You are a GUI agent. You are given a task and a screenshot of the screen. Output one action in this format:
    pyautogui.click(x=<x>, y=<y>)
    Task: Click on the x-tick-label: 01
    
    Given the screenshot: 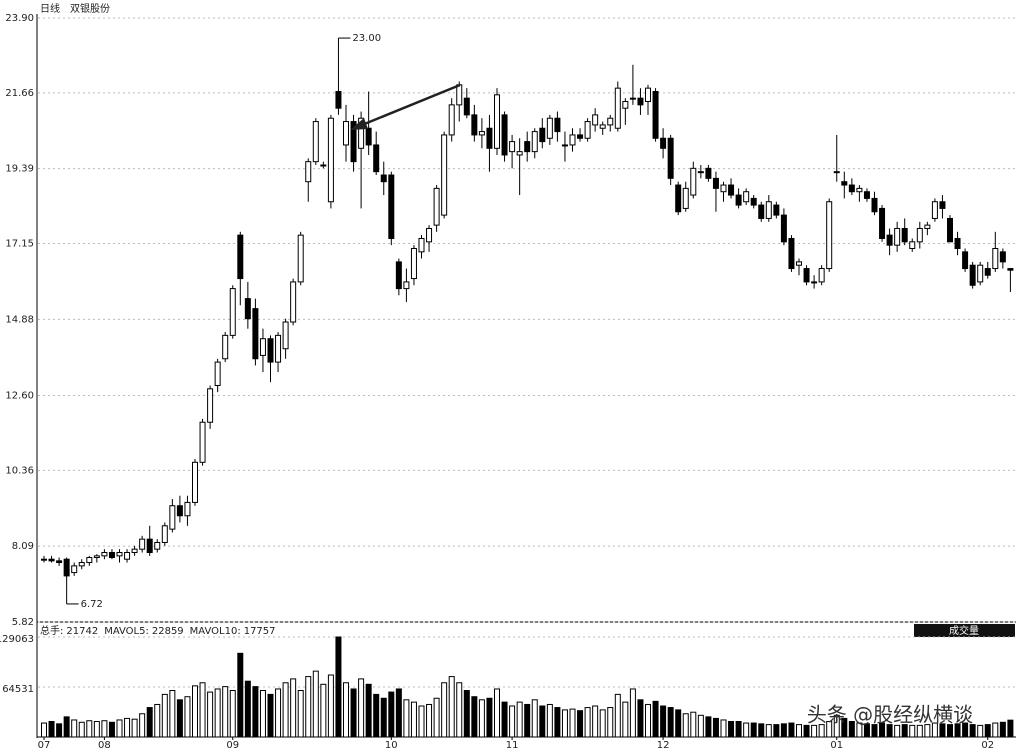 What is the action you would take?
    pyautogui.click(x=836, y=745)
    